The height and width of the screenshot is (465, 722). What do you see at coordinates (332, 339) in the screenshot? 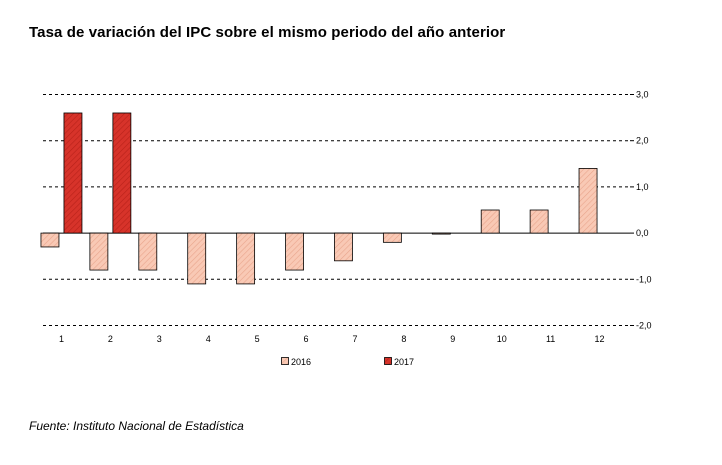
I see `x-axis-labels: 1 2 3 4 5 6 7 8 9 10 11 12` at bounding box center [332, 339].